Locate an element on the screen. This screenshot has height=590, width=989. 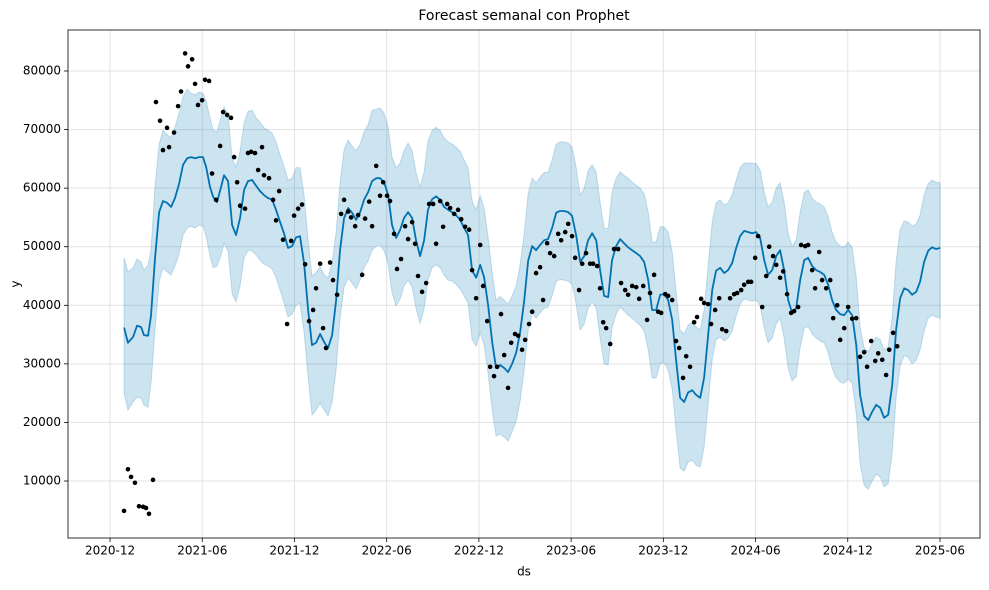
y-tick-label: 10000 is located at coordinates (42, 481).